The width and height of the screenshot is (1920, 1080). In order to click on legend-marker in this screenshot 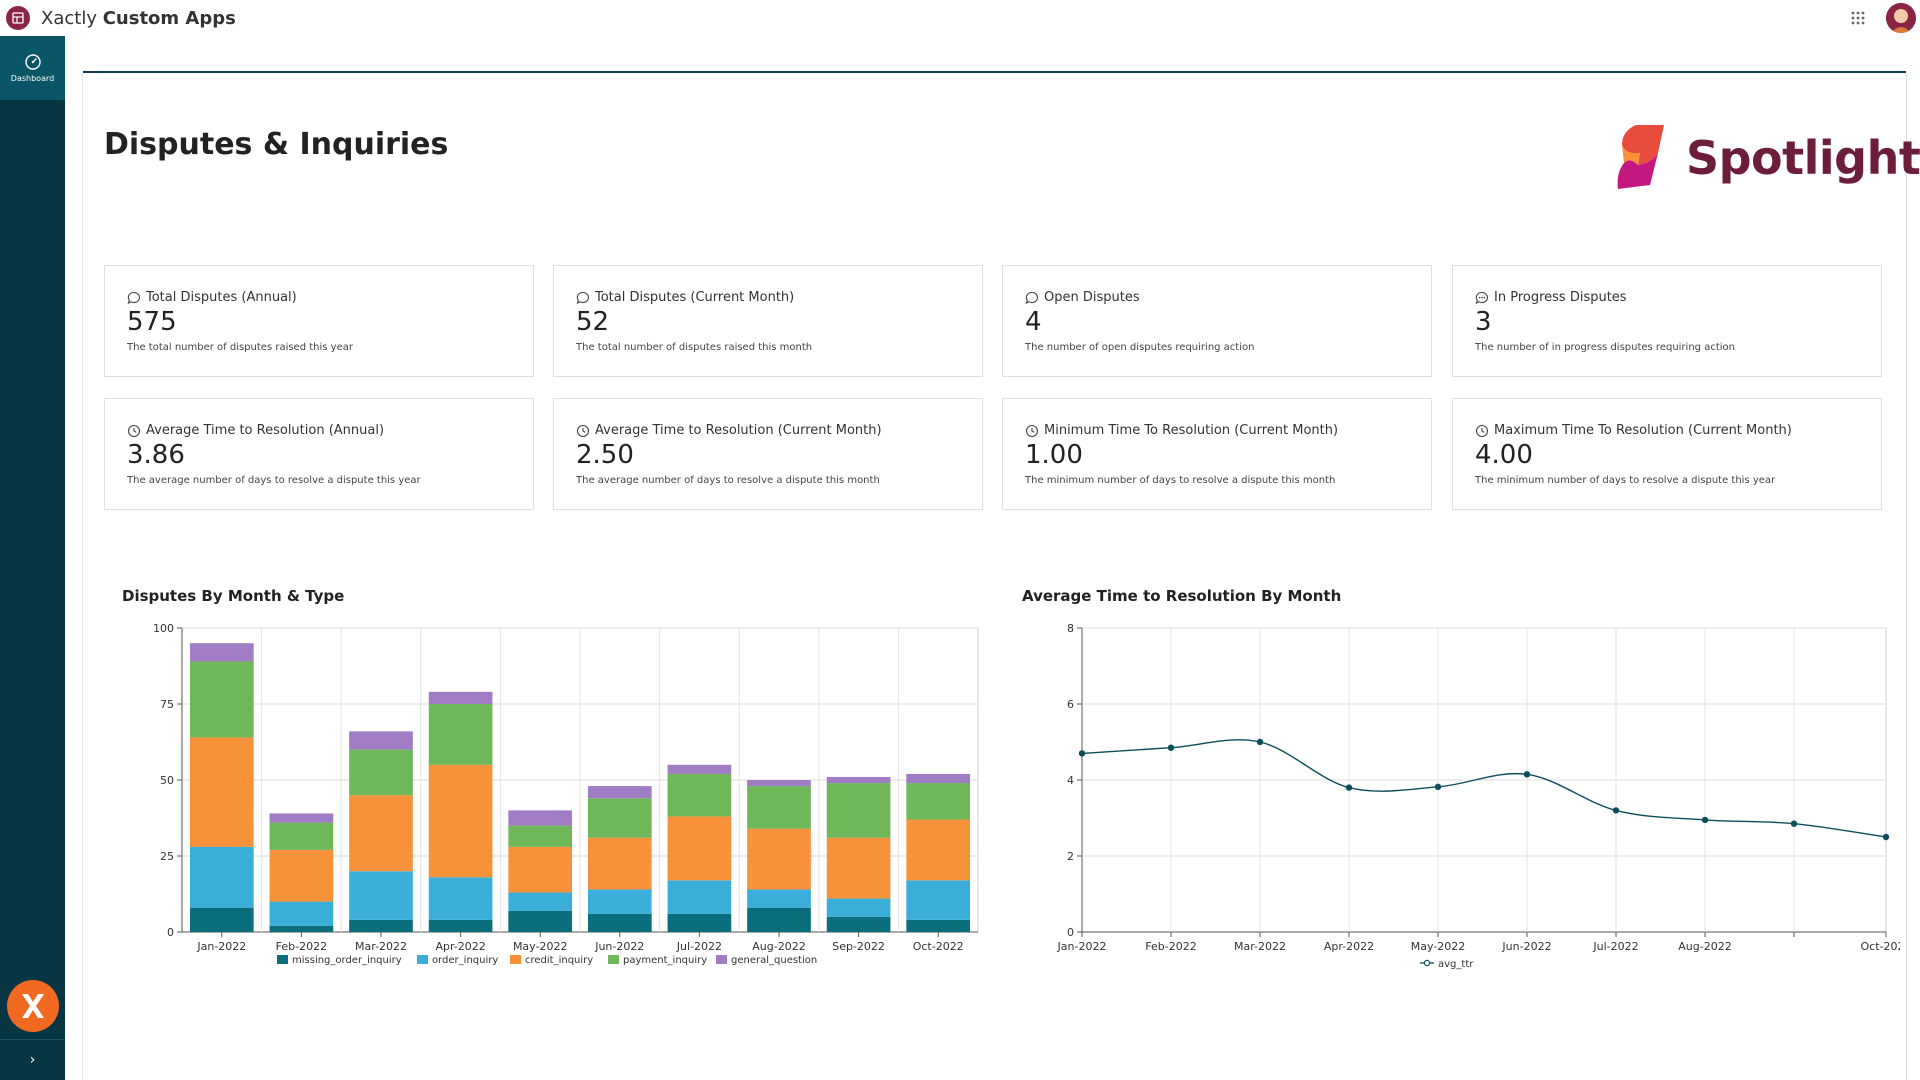, I will do `click(1427, 963)`.